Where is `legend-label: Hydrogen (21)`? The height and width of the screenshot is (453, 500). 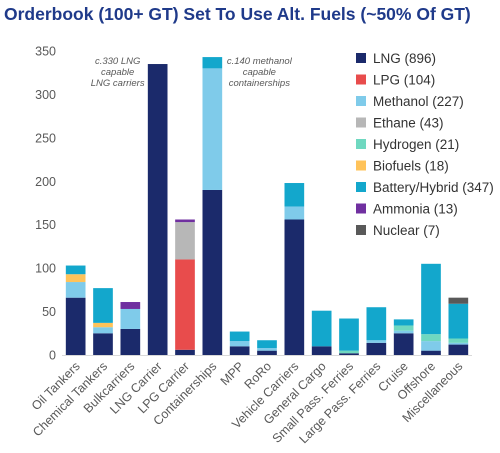 legend-label: Hydrogen (21) is located at coordinates (416, 144).